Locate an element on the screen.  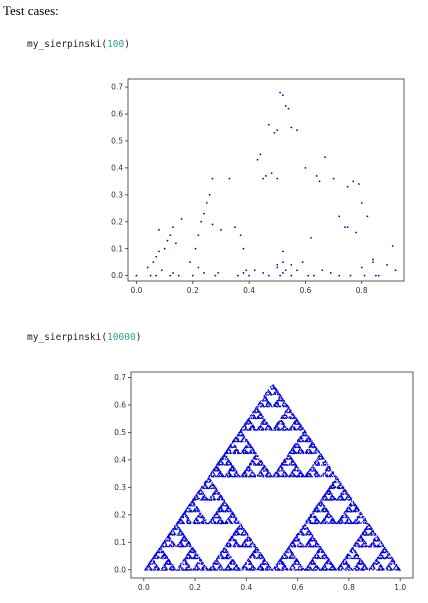
x-tick-label: 0.8 is located at coordinates (349, 587).